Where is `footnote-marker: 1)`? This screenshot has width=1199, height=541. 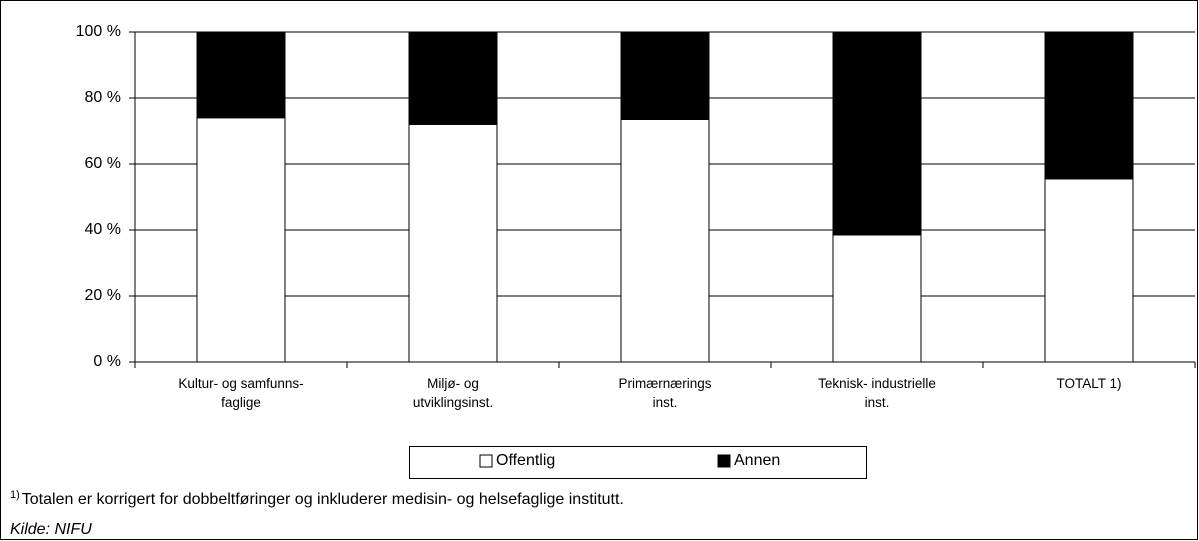
footnote-marker: 1) is located at coordinates (15, 495).